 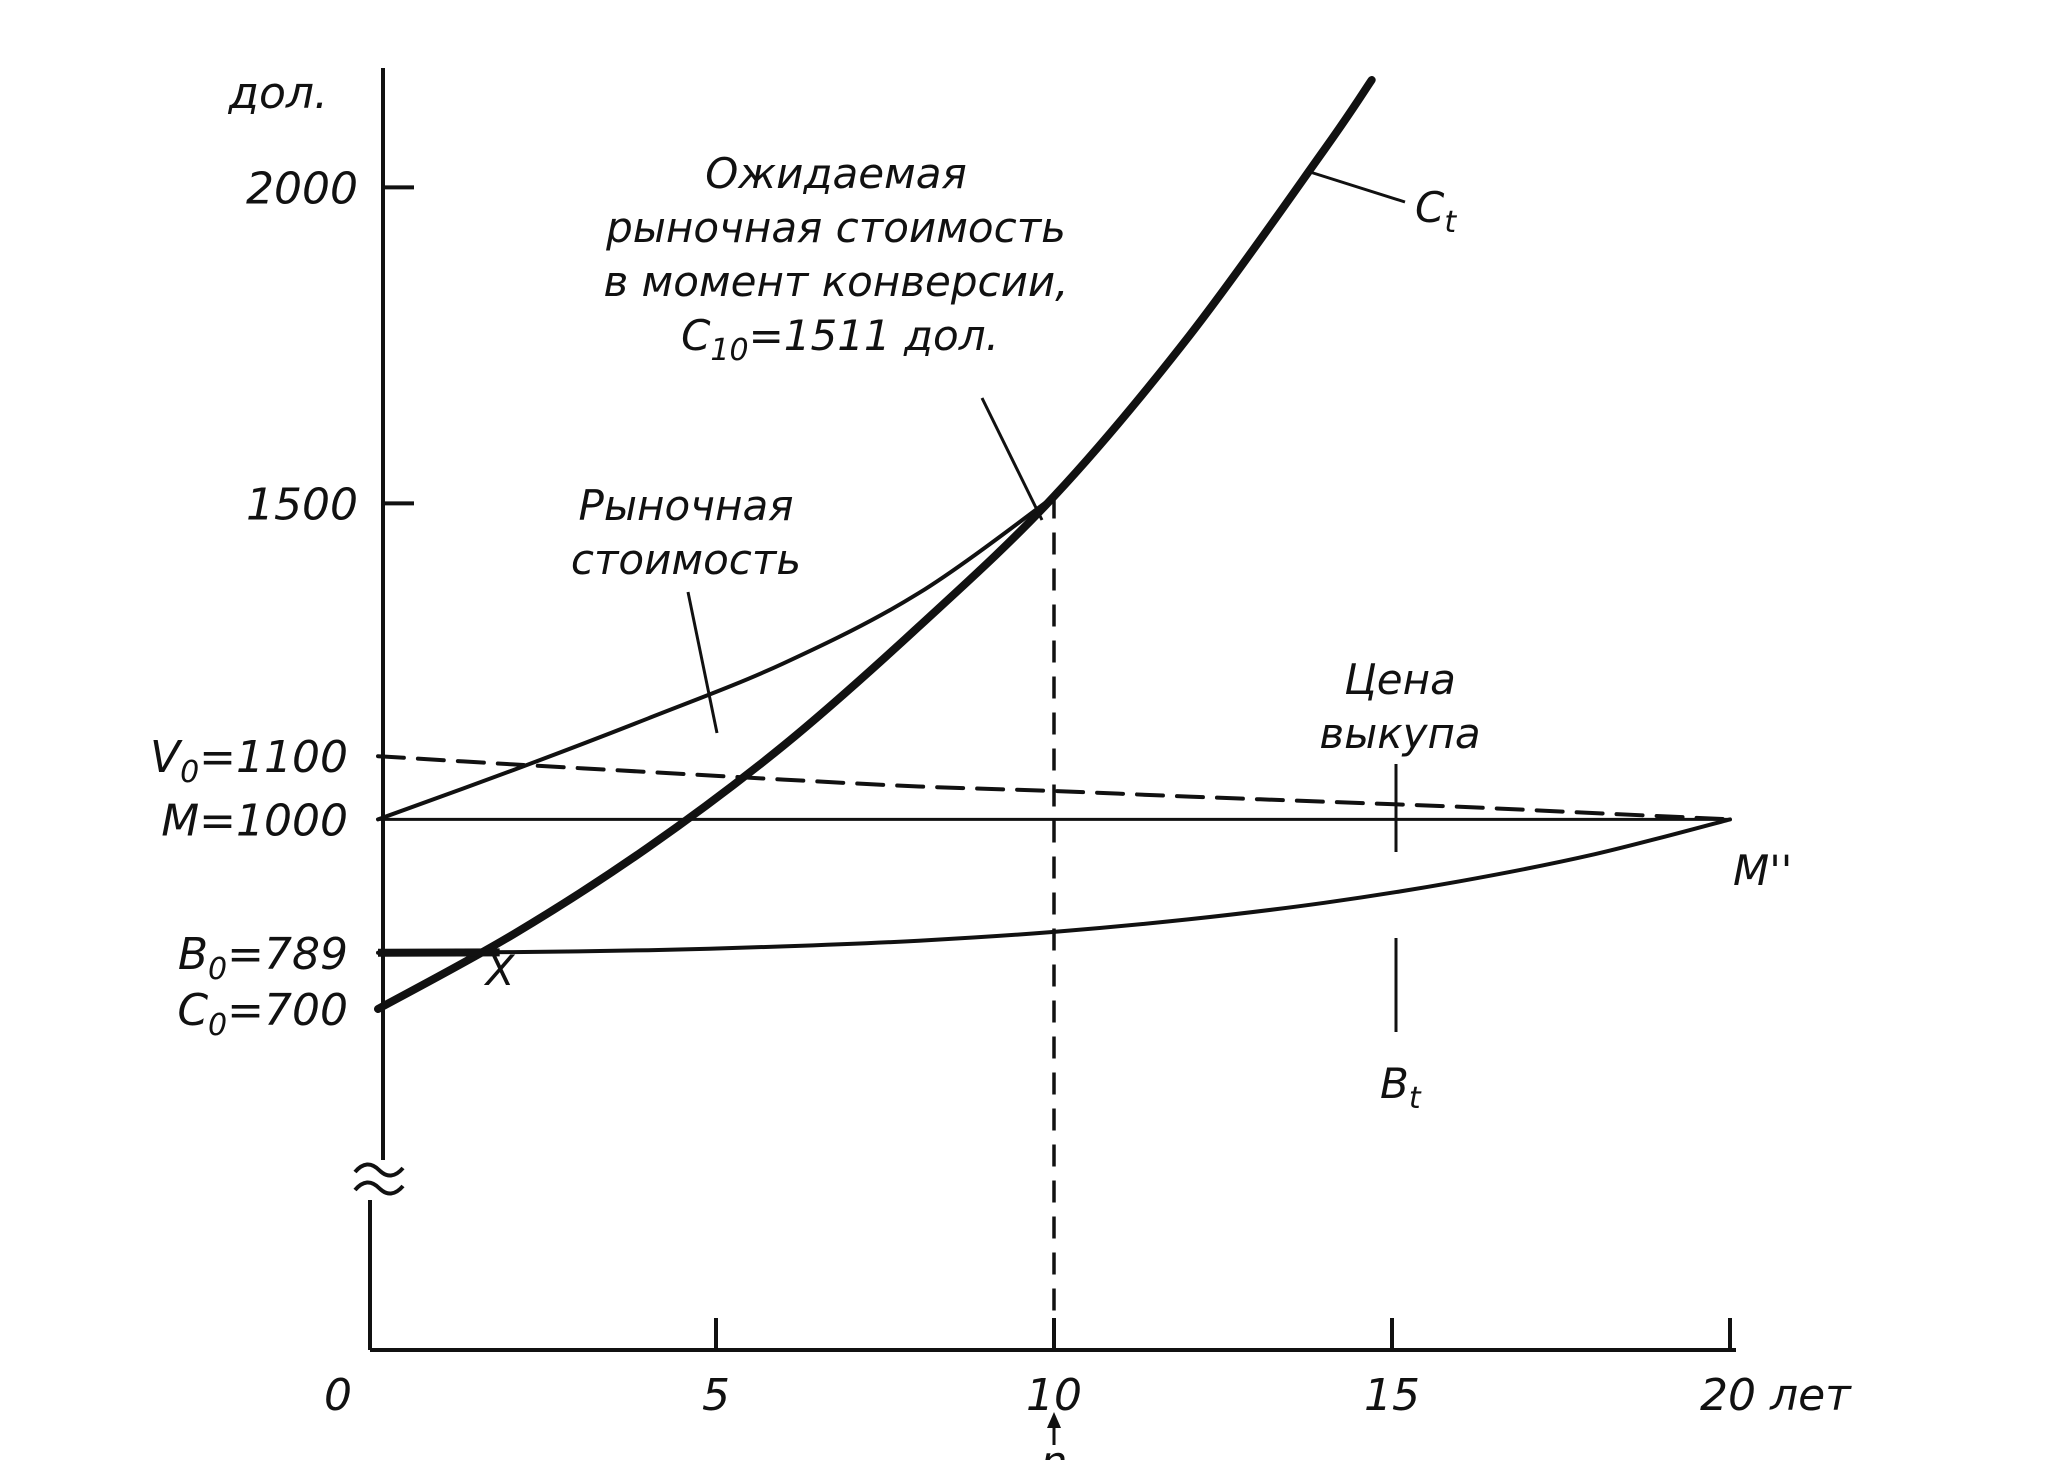 I want to click on series-line-market-value, so click(x=716, y=658).